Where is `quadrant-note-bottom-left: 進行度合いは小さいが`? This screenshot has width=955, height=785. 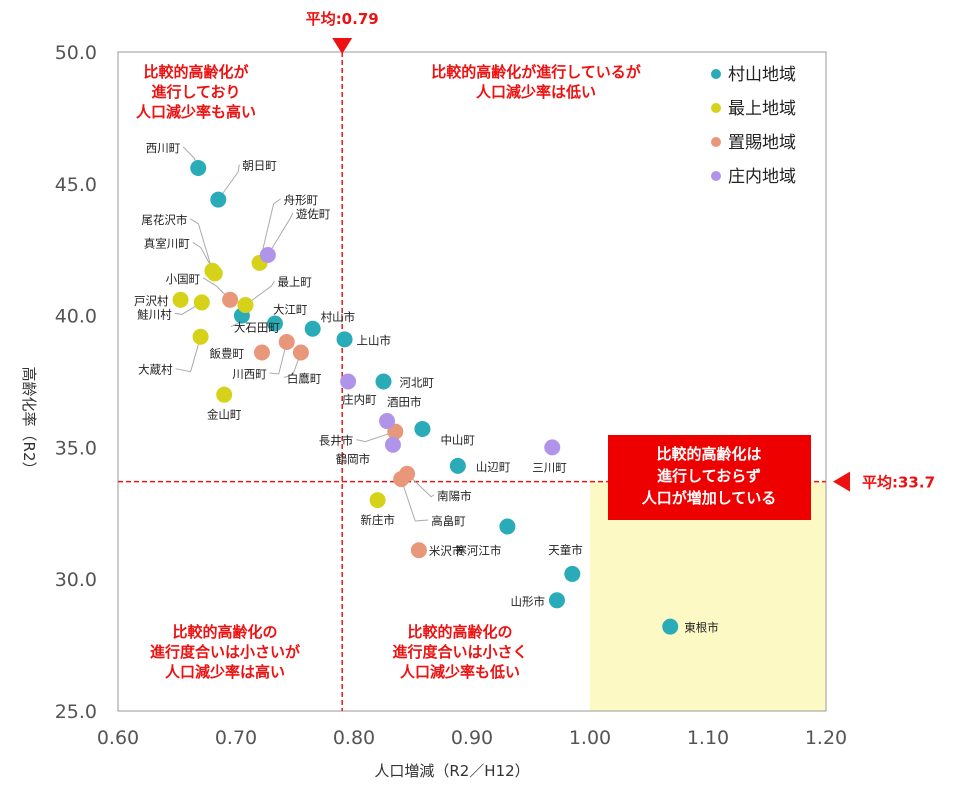
quadrant-note-bottom-left: 進行度合いは小さいが is located at coordinates (225, 652).